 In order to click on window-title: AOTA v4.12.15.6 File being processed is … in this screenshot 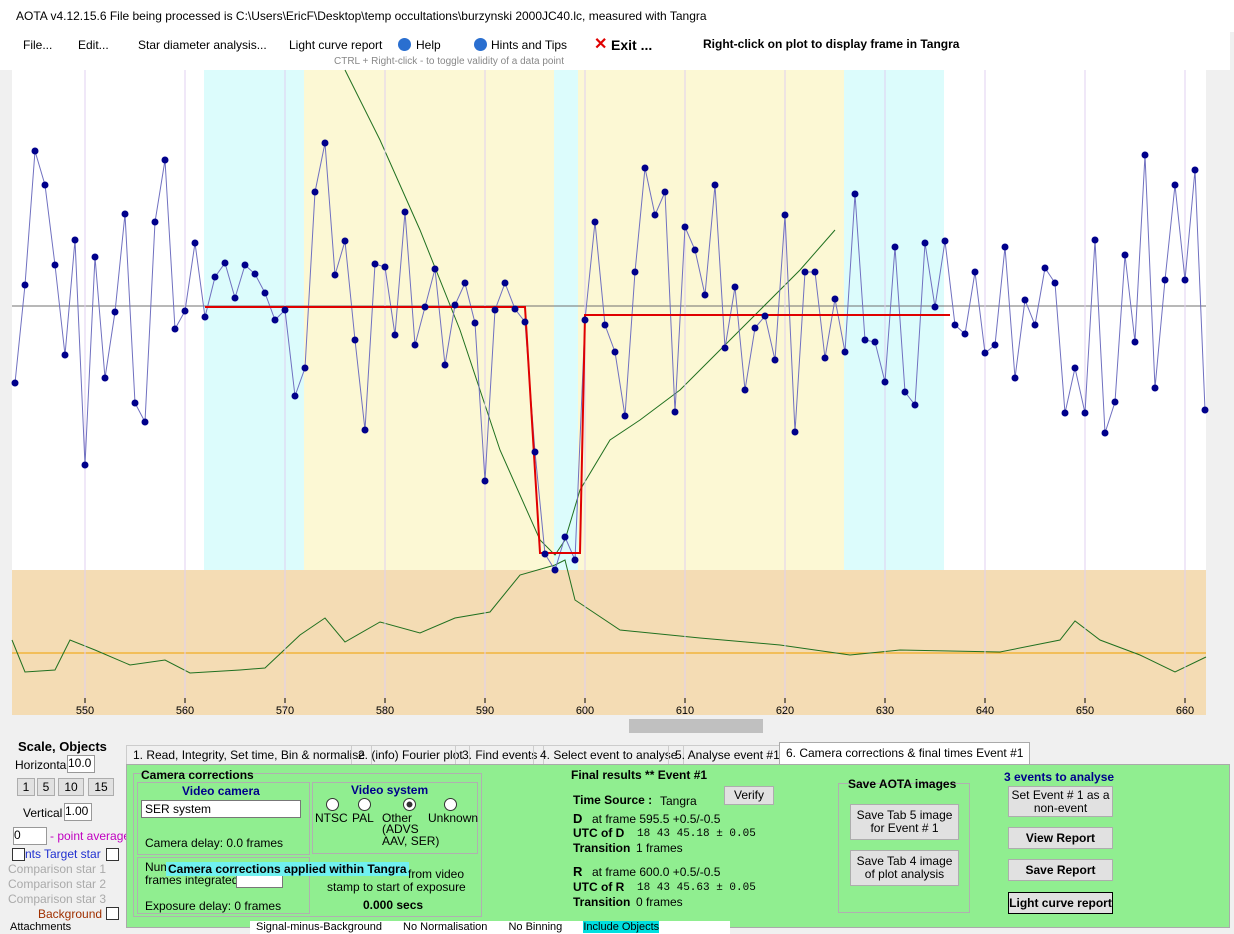, I will do `click(361, 16)`.